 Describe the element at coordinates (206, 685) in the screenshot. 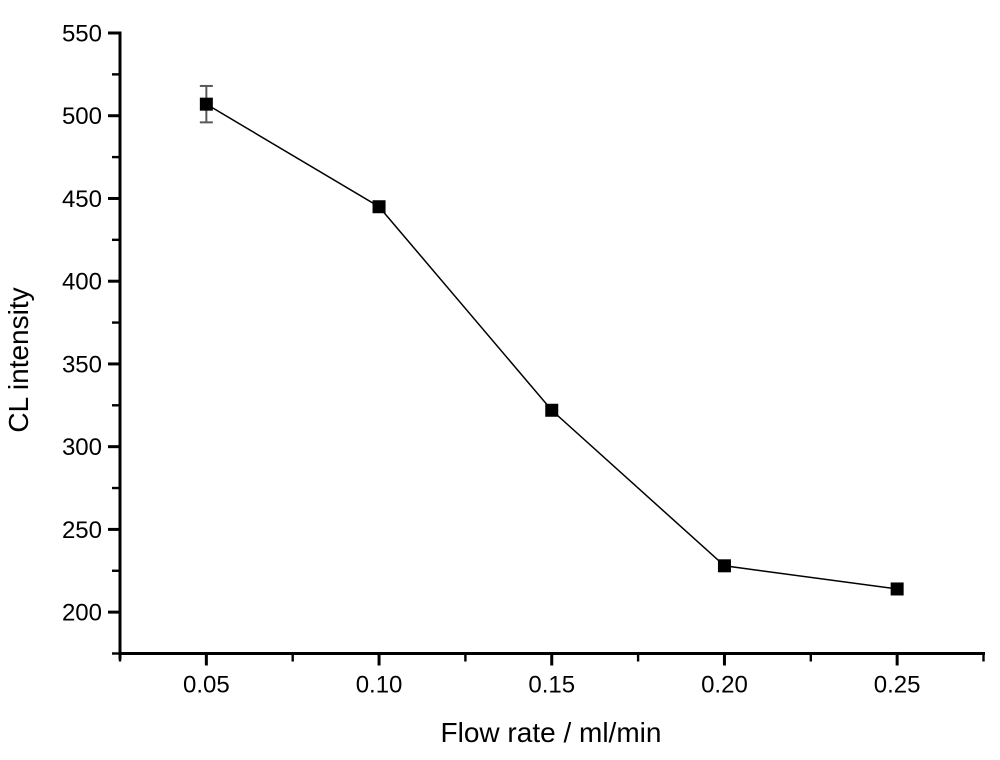

I see `x-tick-label: 0.05` at that location.